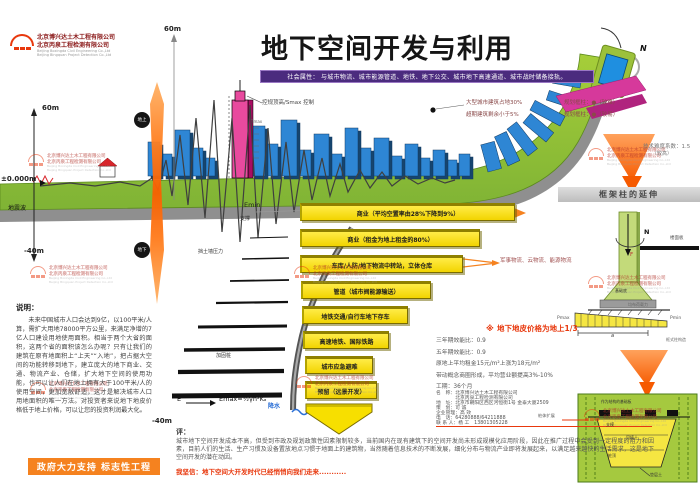 Image resolution: width=700 pixels, height=496 pixels. I want to click on pmax-label: Pmax, so click(563, 318).